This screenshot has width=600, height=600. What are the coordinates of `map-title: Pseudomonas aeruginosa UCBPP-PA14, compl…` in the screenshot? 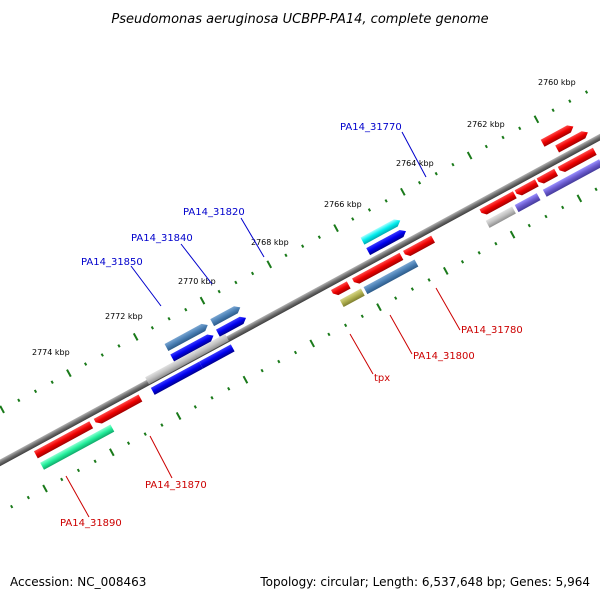 It's located at (299, 19).